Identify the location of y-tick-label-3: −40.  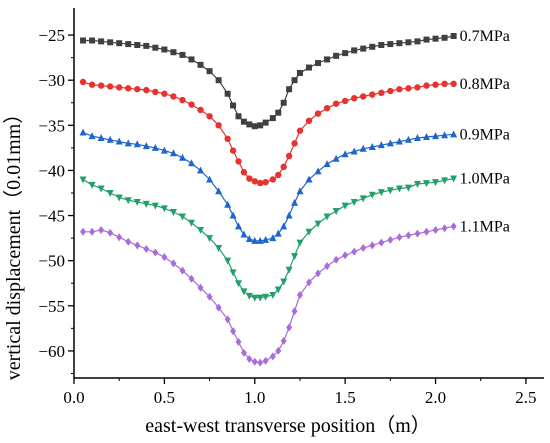
(51, 170).